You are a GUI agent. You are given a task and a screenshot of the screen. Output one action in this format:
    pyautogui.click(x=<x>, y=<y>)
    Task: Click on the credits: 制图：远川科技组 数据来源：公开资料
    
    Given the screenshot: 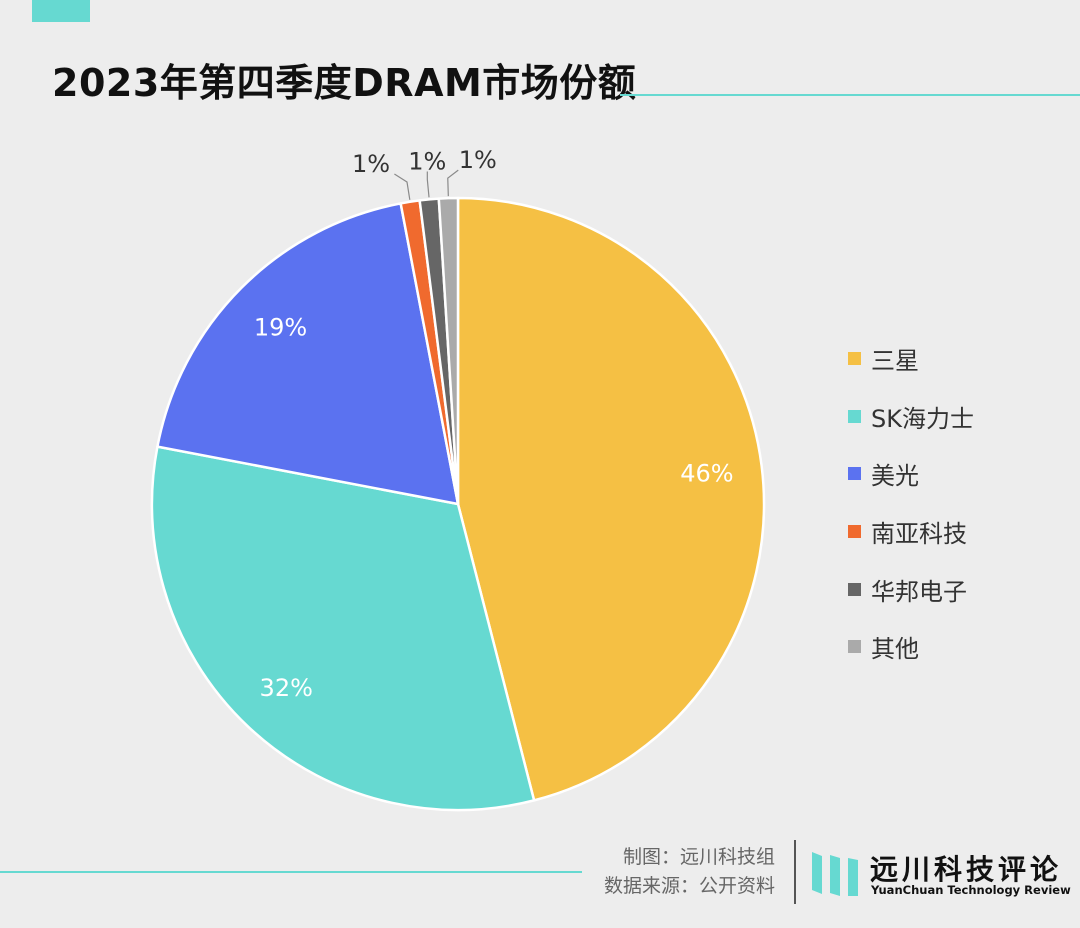 What is the action you would take?
    pyautogui.click(x=689, y=872)
    